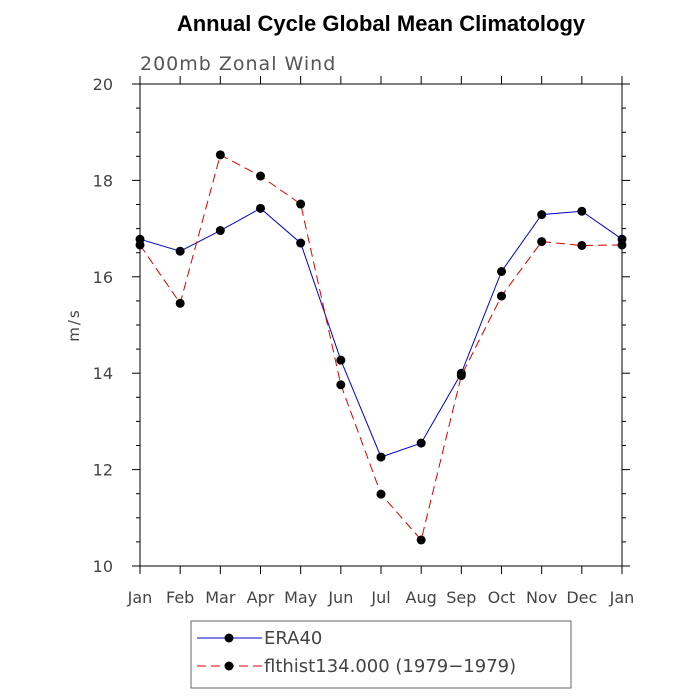 Image resolution: width=700 pixels, height=700 pixels. Describe the element at coordinates (103, 566) in the screenshot. I see `y-tick-label: 10` at that location.